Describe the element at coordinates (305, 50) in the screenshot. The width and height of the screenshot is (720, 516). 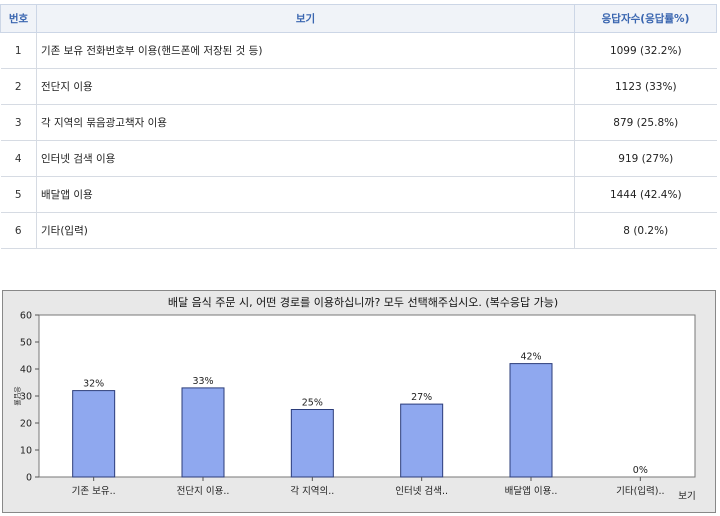
I see `row-option: 기존 보유 전화번호부 이용(핸드폰에 저장된 것 등)` at that location.